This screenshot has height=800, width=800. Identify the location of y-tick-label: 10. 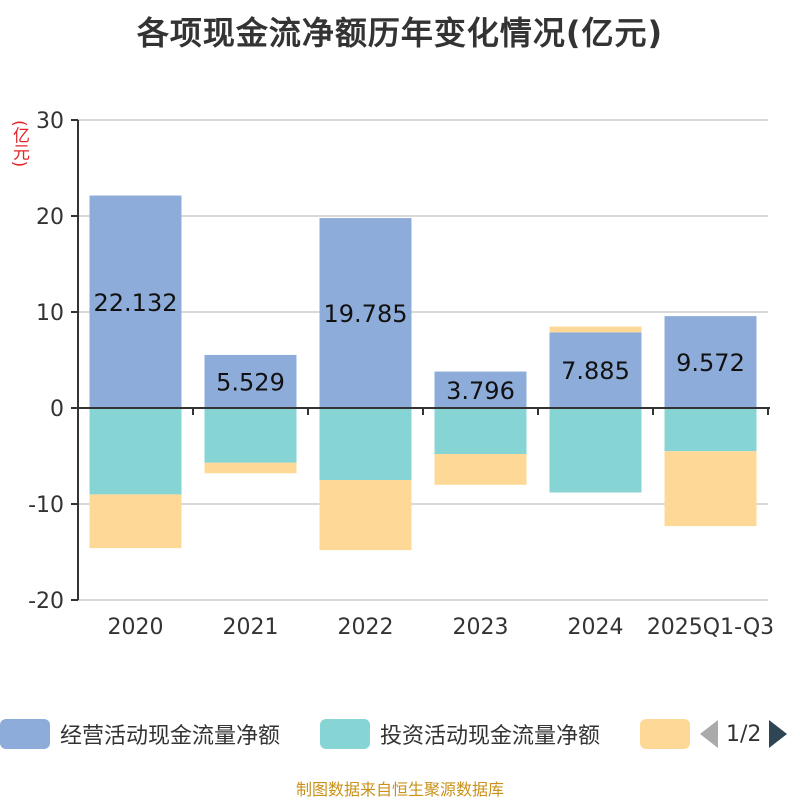
(50, 313).